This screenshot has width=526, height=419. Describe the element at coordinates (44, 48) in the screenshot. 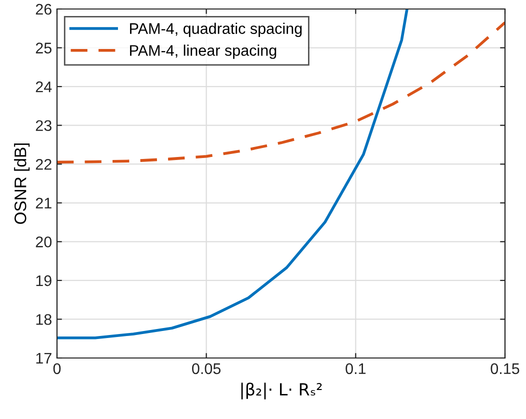

I see `y-tick-label: 25` at that location.